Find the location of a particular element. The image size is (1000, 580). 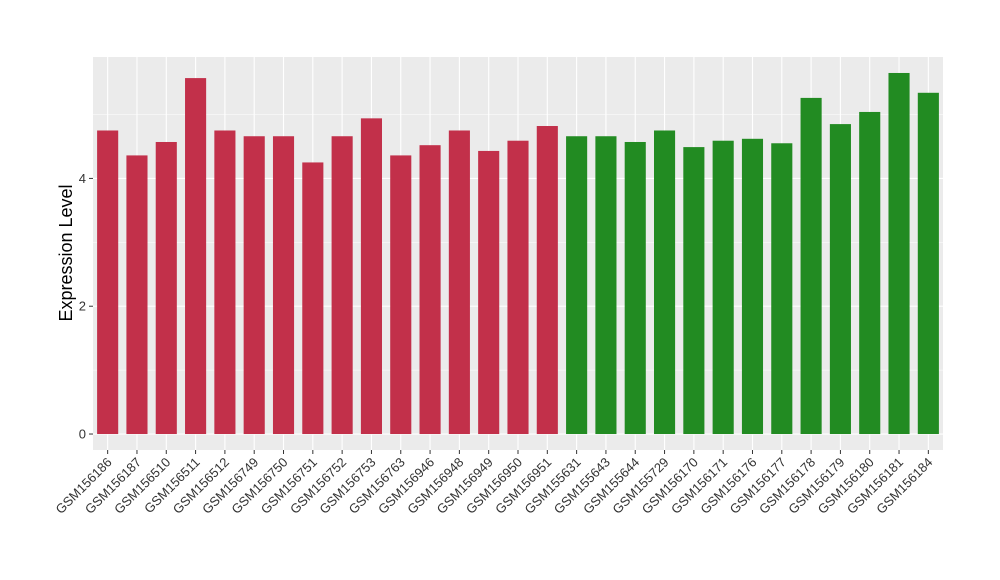

bar-GSM155643 is located at coordinates (606, 285).